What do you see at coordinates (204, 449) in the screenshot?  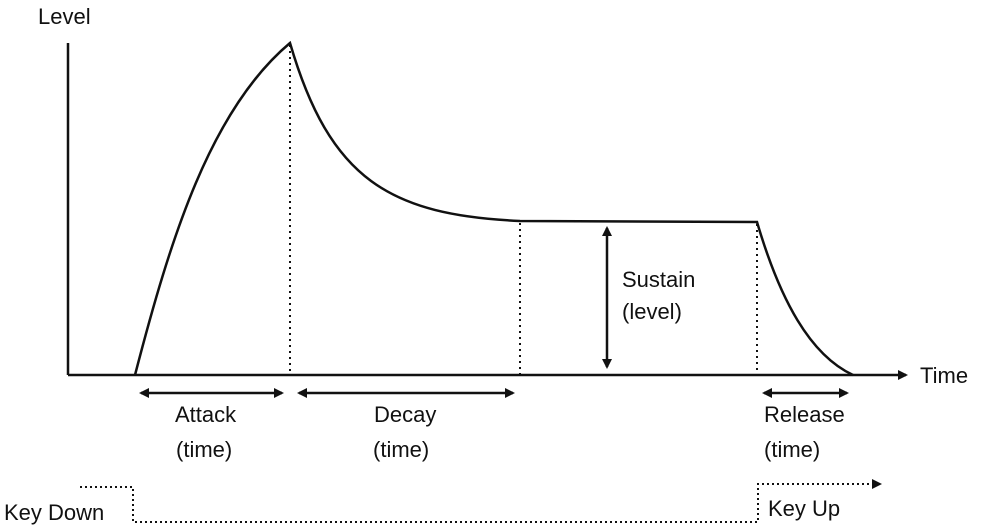 I see `attack-label-line2: (time)` at bounding box center [204, 449].